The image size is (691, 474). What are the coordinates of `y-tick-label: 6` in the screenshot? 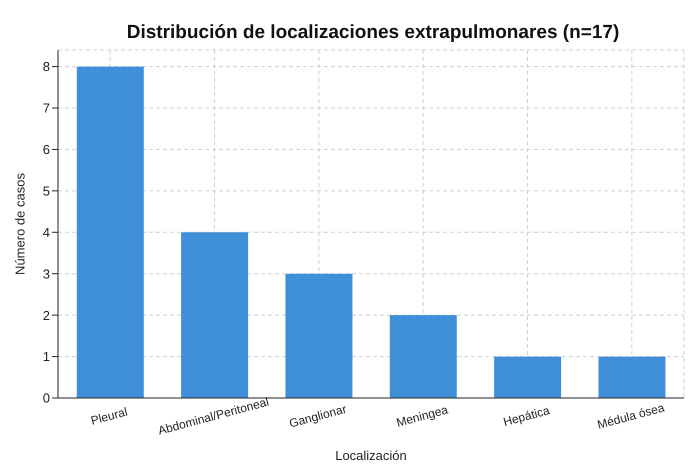 It's located at (46, 150).